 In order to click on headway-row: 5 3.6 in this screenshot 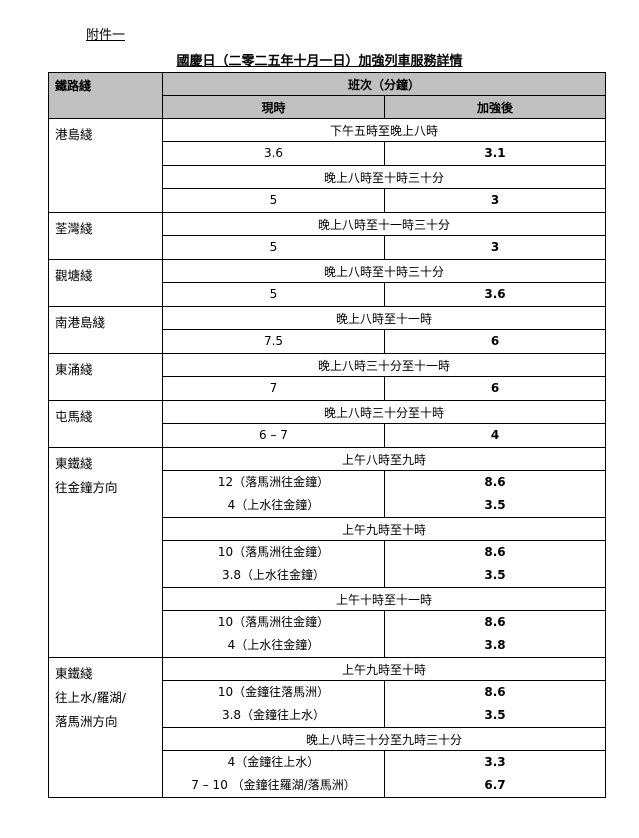, I will do `click(327, 294)`.